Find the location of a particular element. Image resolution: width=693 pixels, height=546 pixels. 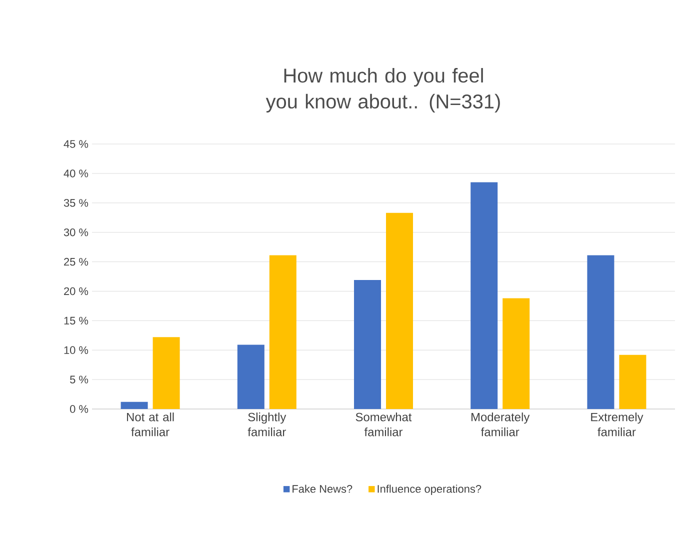

legend-label: Fake News? is located at coordinates (322, 488).